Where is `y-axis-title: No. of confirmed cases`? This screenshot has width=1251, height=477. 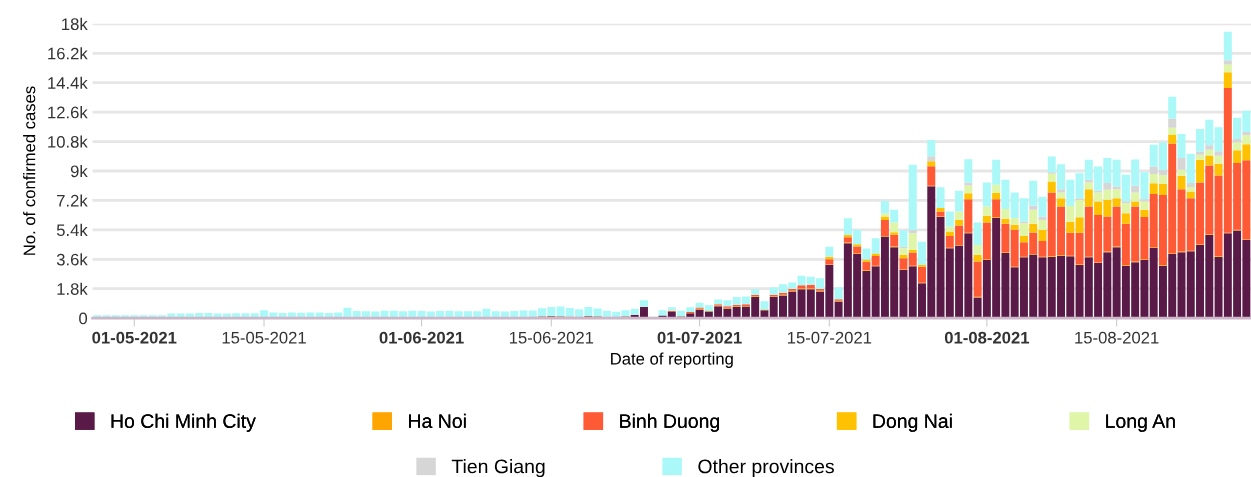
y-axis-title: No. of confirmed cases is located at coordinates (29, 170).